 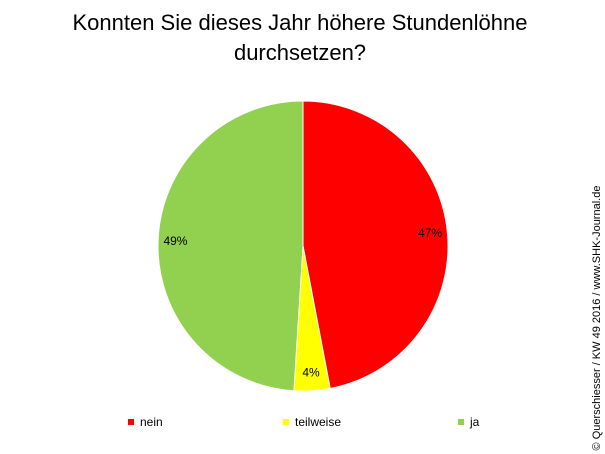 What do you see at coordinates (311, 373) in the screenshot?
I see `data-label: 4%` at bounding box center [311, 373].